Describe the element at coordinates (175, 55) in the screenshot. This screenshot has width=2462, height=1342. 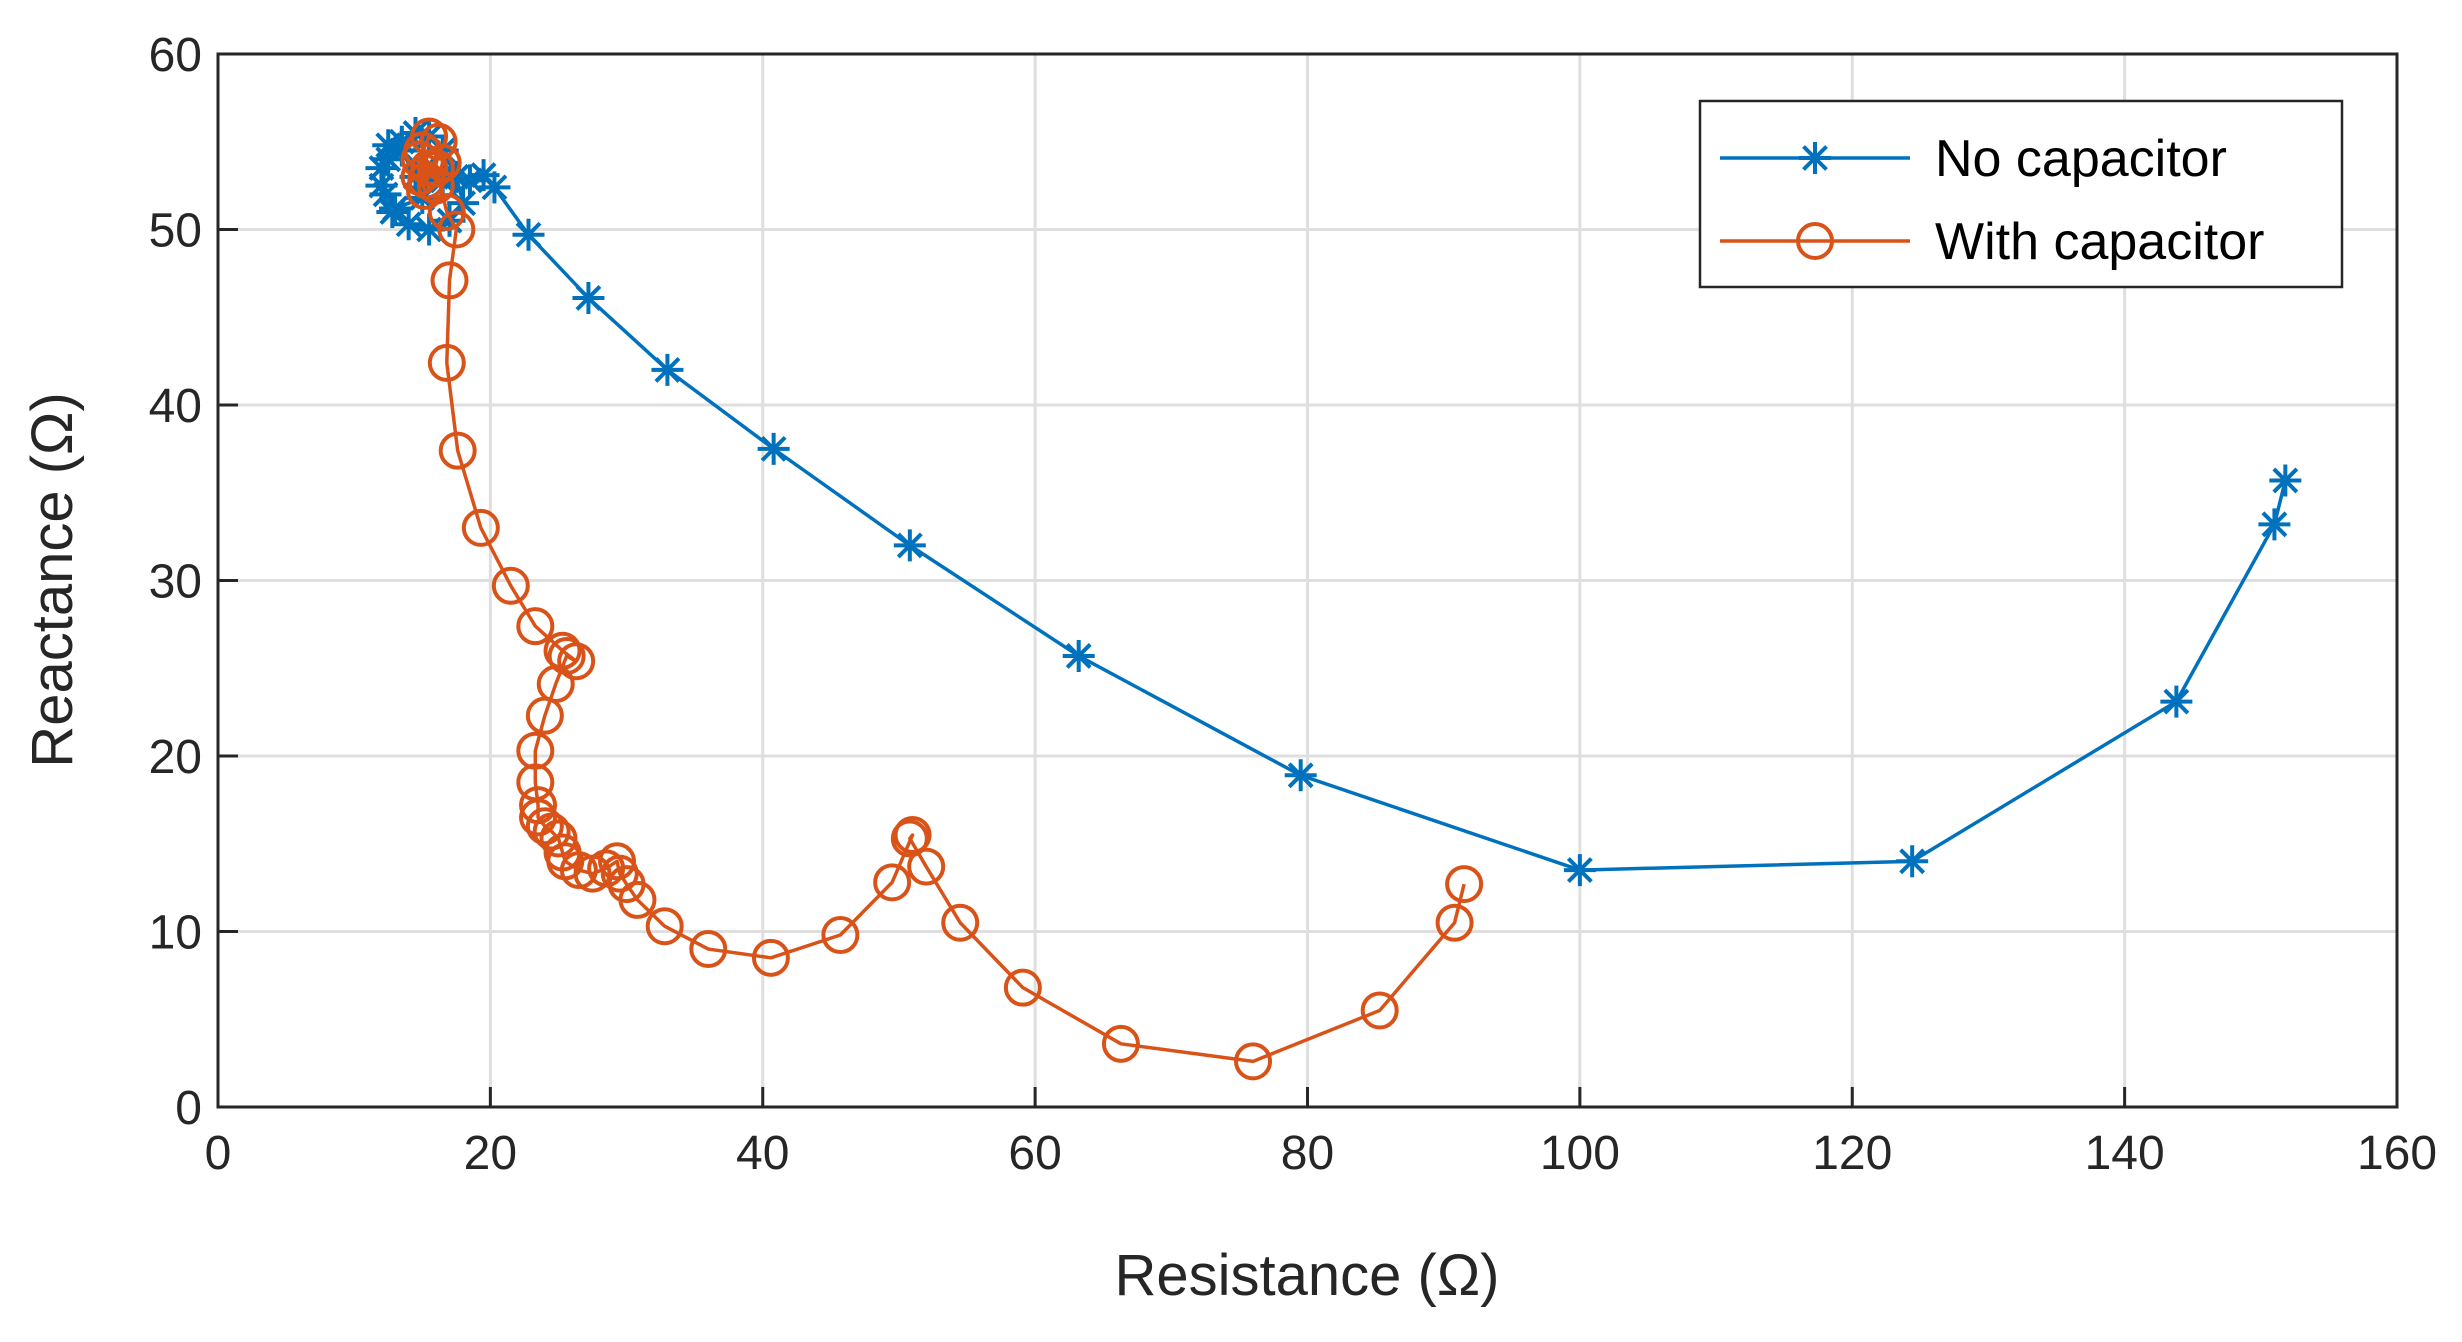
I see `y-tick-label: 60` at that location.